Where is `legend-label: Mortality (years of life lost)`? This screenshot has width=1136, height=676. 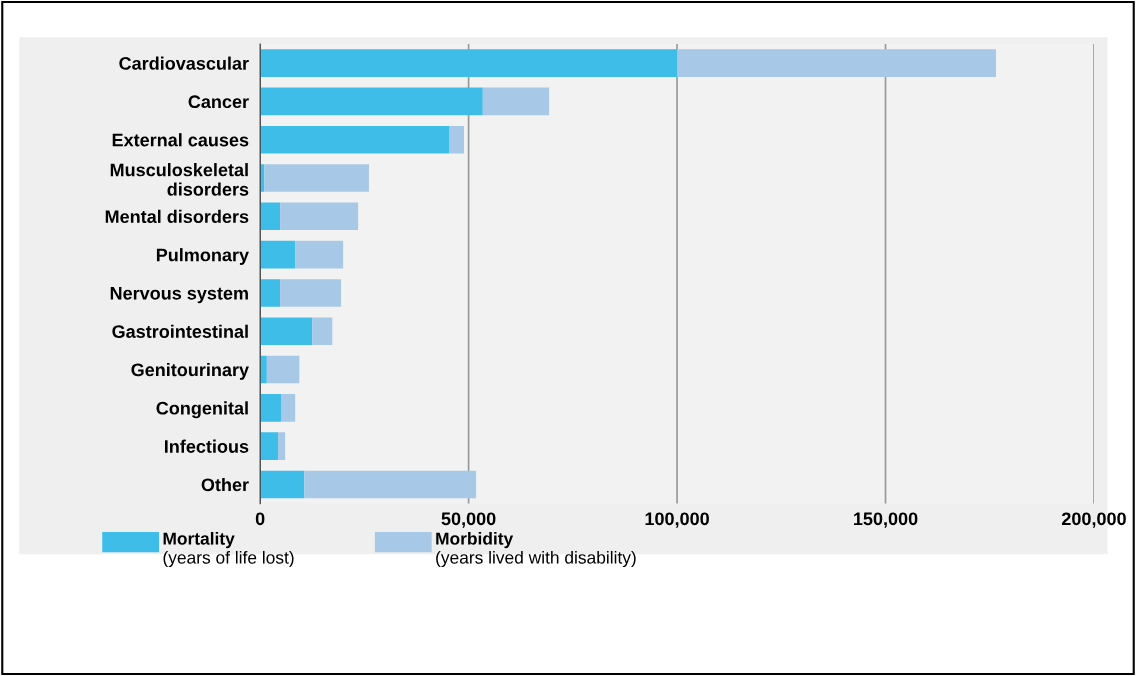
legend-label: Mortality (years of life lost) is located at coordinates (228, 550).